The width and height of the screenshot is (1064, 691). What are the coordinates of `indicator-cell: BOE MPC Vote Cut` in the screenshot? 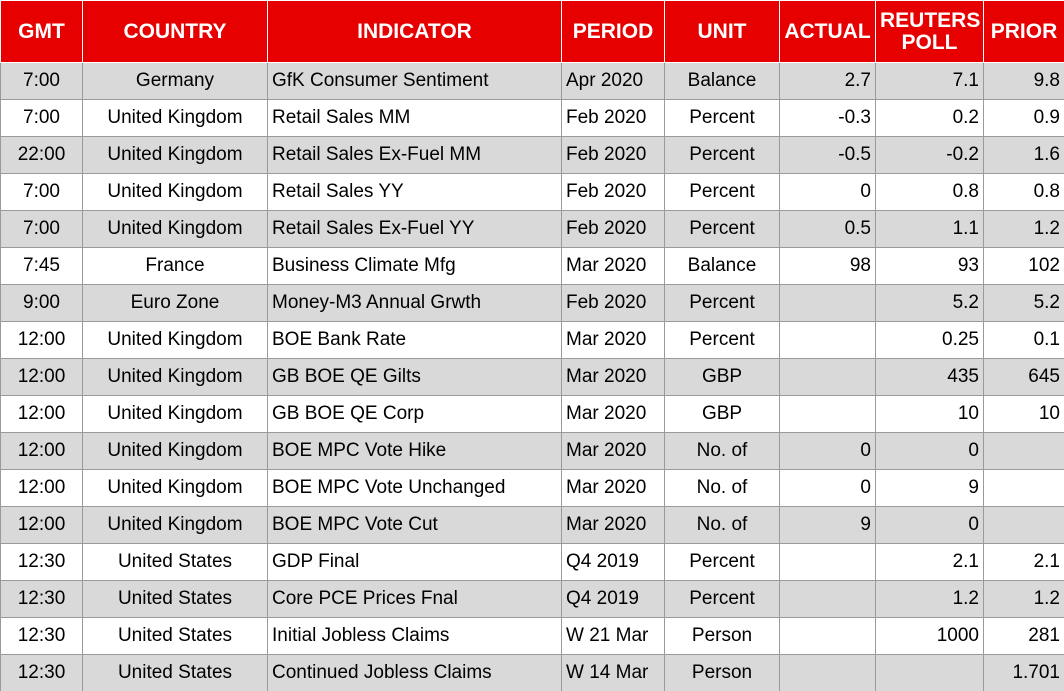 It's located at (414, 525).